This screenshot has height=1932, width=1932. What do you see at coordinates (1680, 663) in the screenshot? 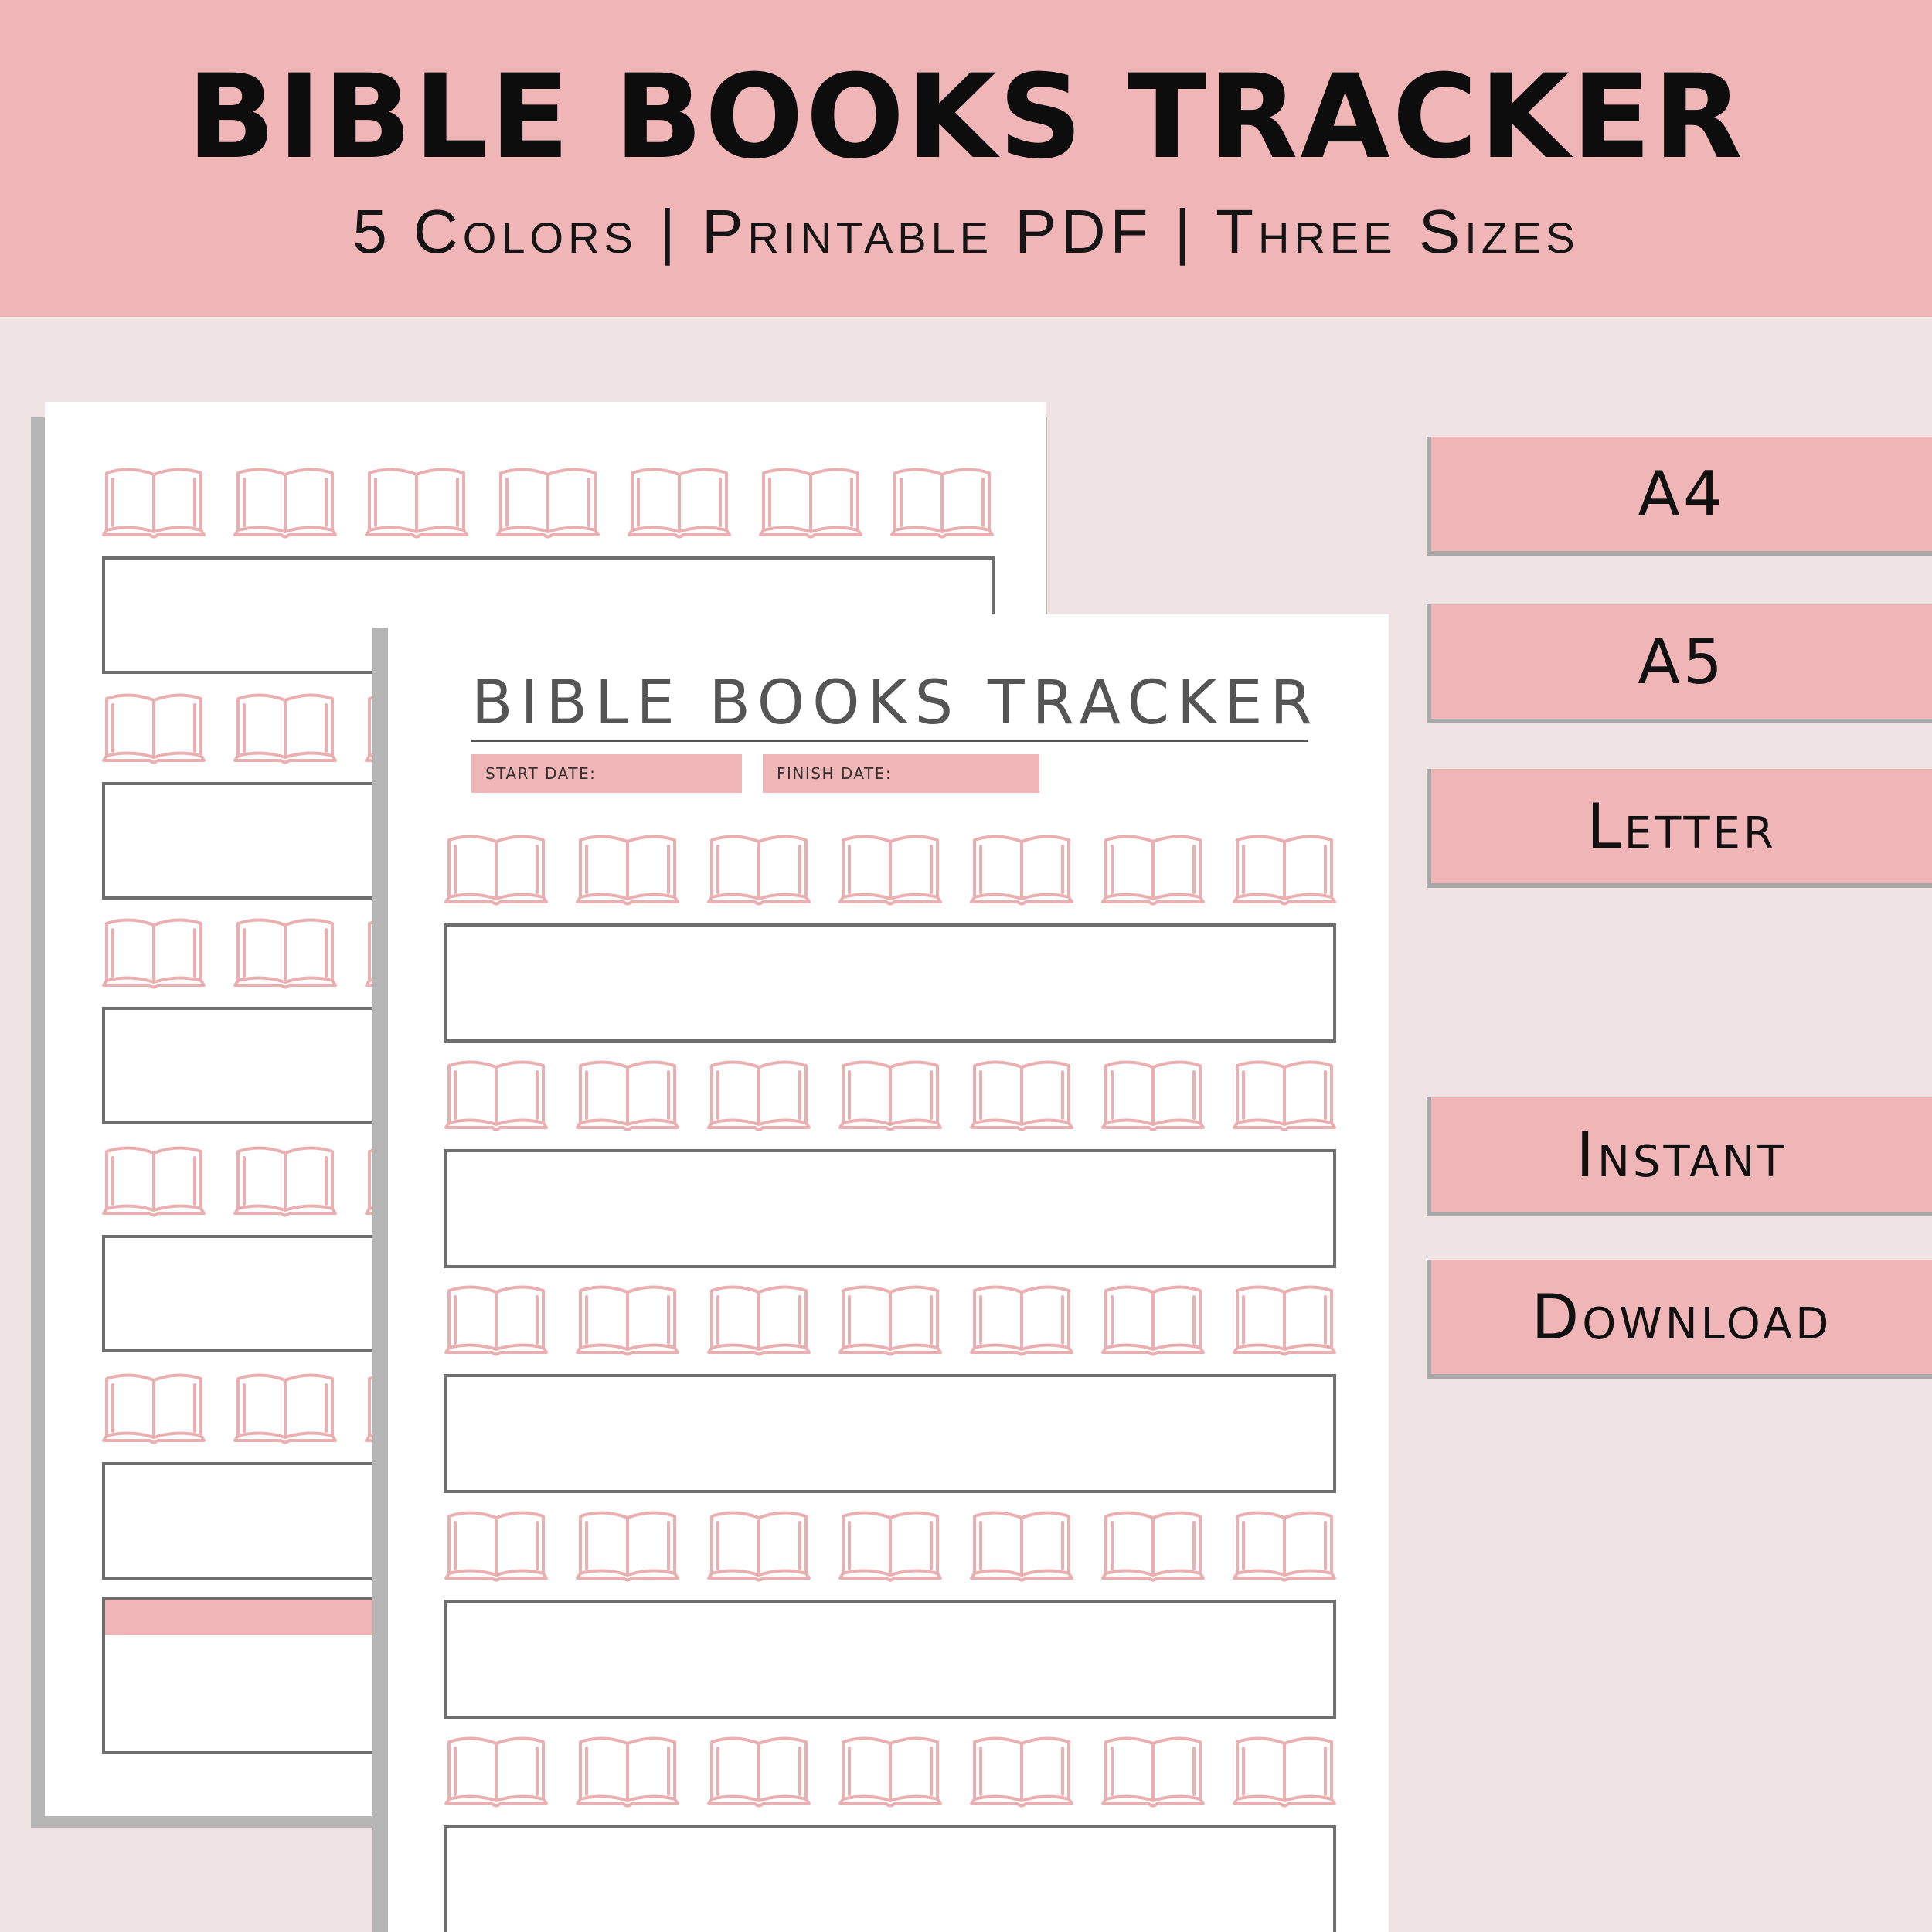
I see `size-tag-a5: A5` at bounding box center [1680, 663].